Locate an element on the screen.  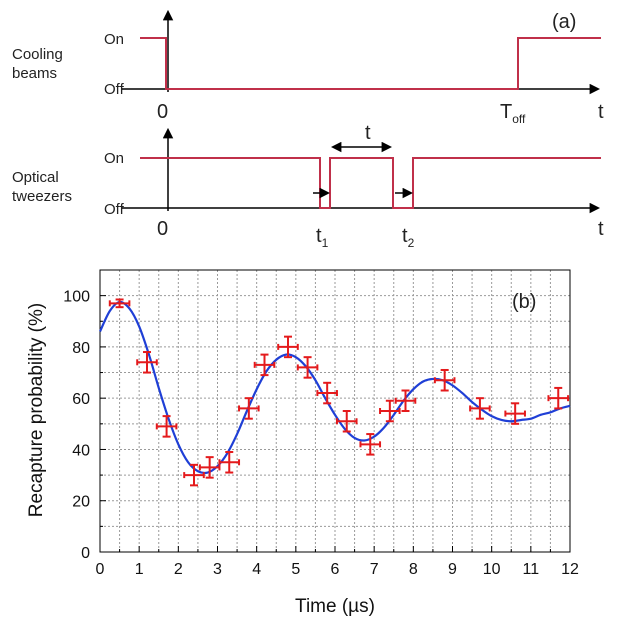
tweezers-t-label: t is located at coordinates (601, 229).